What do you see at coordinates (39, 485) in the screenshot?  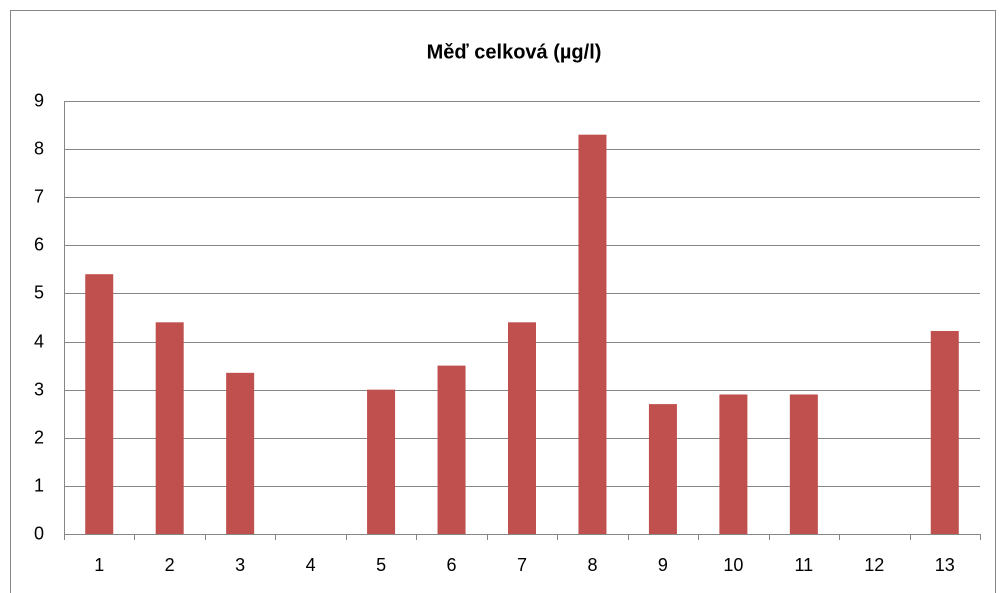 I see `y-tick-label: 1` at bounding box center [39, 485].